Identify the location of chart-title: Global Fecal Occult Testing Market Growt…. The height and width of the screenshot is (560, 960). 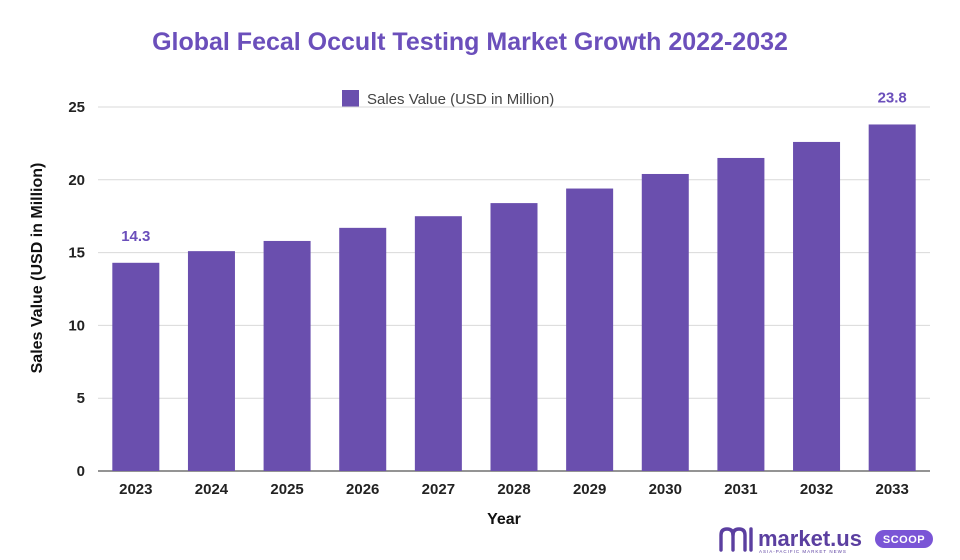
(470, 42).